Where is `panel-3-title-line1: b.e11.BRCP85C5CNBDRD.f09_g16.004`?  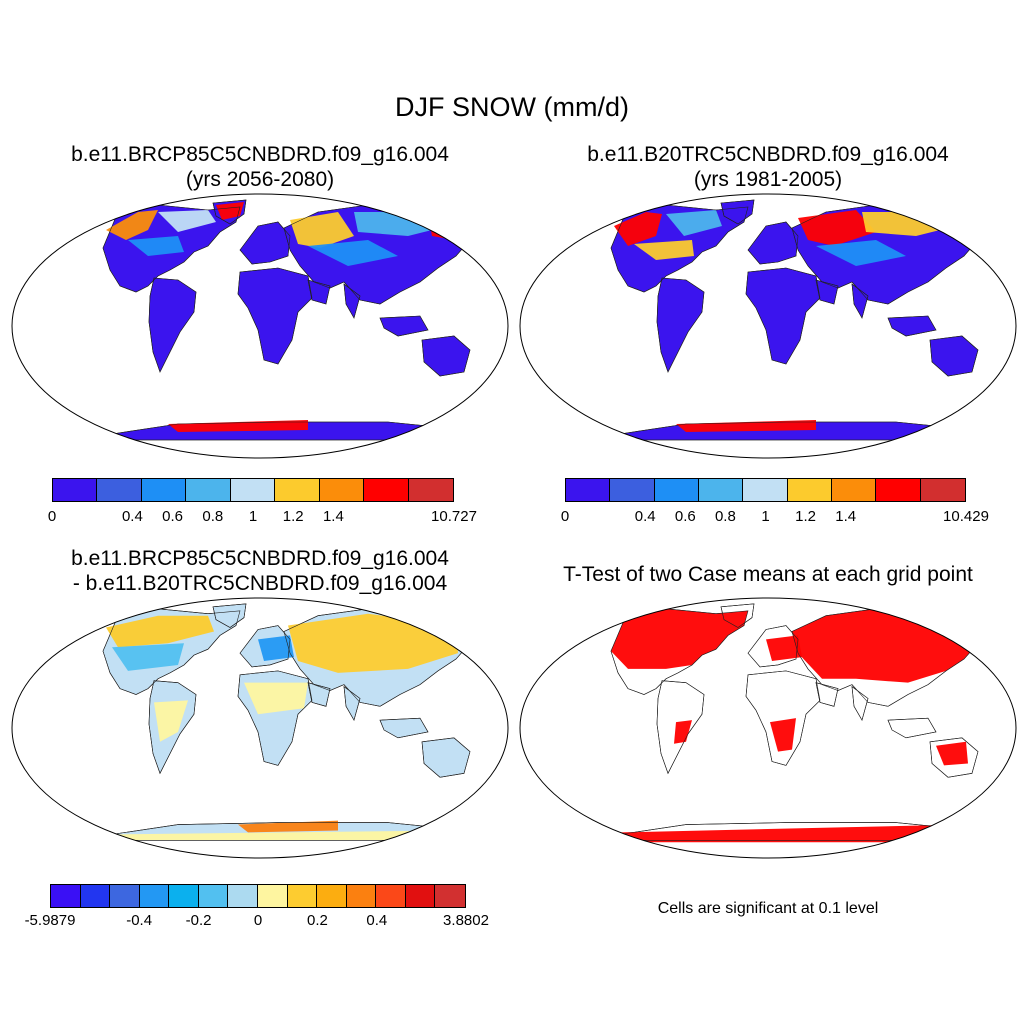 panel-3-title-line1: b.e11.BRCP85C5CNBDRD.f09_g16.004 is located at coordinates (260, 558).